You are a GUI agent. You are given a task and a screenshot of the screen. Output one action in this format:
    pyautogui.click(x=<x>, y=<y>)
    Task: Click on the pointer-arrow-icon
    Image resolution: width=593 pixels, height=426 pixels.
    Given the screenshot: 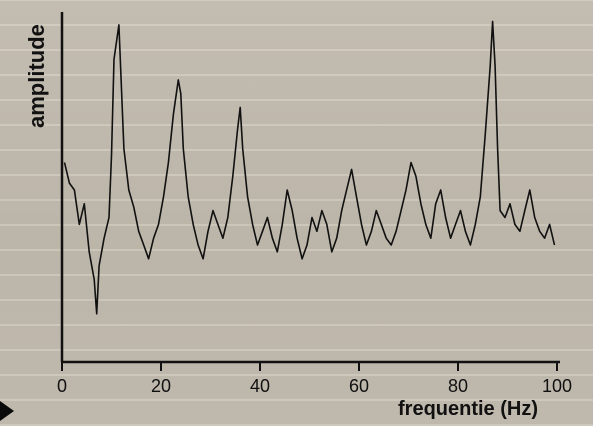 What is the action you would take?
    pyautogui.click(x=7, y=411)
    